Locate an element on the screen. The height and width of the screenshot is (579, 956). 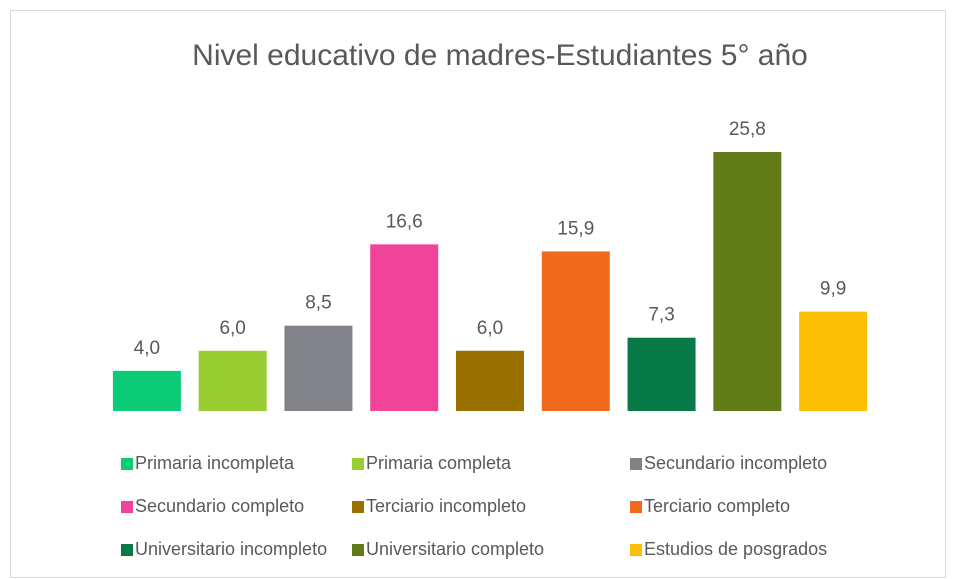
legend-label: Secundario completo is located at coordinates (219, 506).